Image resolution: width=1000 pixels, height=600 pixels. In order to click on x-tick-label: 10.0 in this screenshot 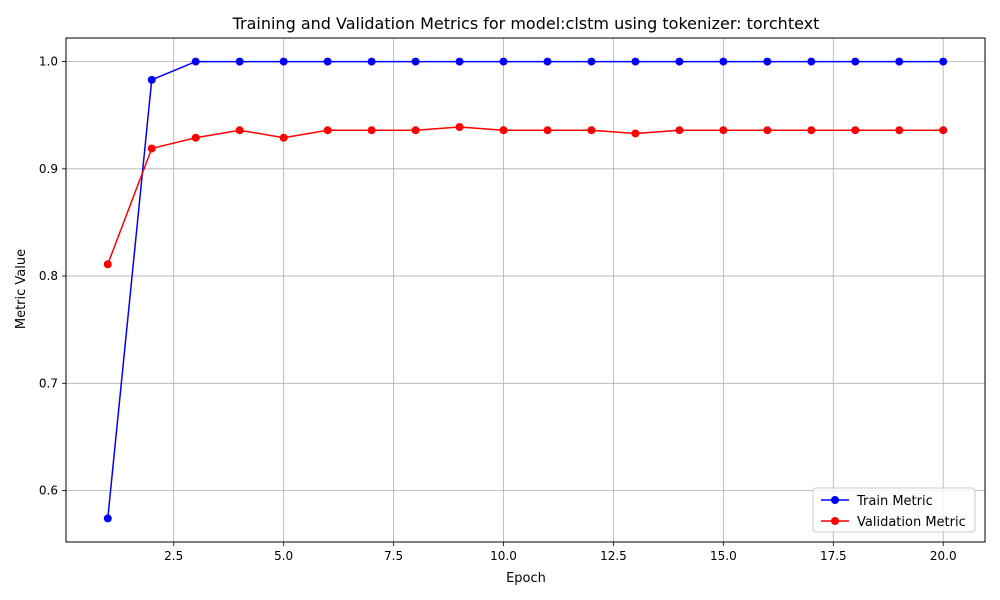, I will do `click(503, 556)`.